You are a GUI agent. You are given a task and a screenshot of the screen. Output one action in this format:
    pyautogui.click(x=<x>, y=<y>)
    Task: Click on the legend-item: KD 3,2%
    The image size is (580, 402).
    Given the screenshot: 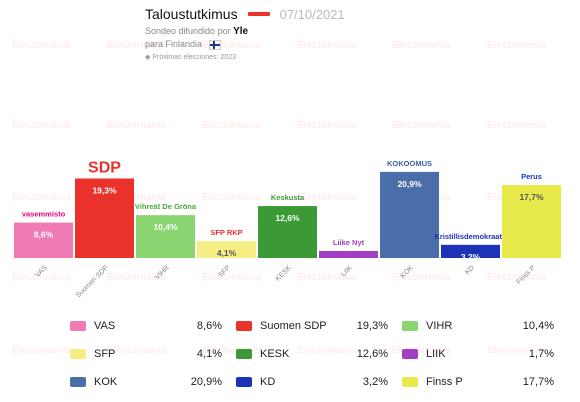 What is the action you would take?
    pyautogui.click(x=319, y=382)
    